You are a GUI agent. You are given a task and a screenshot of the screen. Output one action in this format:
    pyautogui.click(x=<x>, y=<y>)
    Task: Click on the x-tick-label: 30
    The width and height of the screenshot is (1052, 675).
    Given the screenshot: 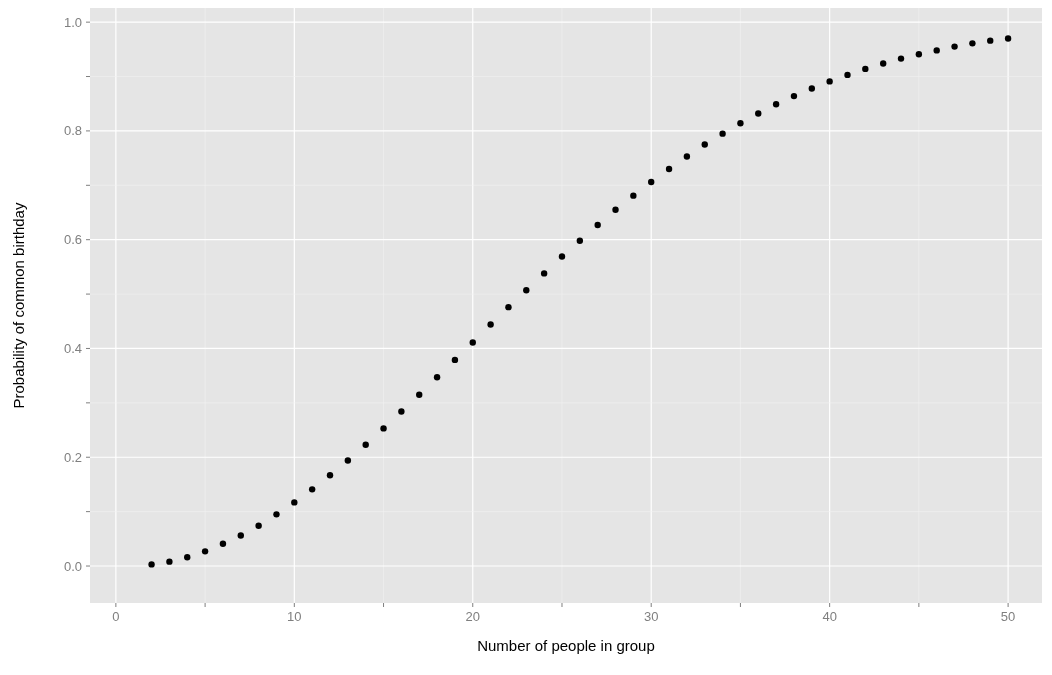 What is the action you would take?
    pyautogui.click(x=651, y=616)
    